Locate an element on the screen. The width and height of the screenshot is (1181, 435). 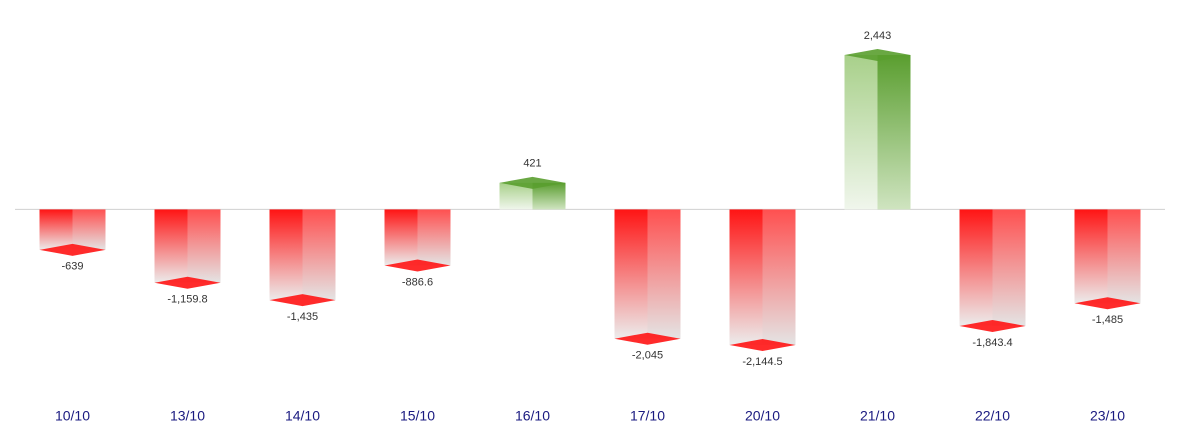
x-tick-label: 15/10 is located at coordinates (417, 416).